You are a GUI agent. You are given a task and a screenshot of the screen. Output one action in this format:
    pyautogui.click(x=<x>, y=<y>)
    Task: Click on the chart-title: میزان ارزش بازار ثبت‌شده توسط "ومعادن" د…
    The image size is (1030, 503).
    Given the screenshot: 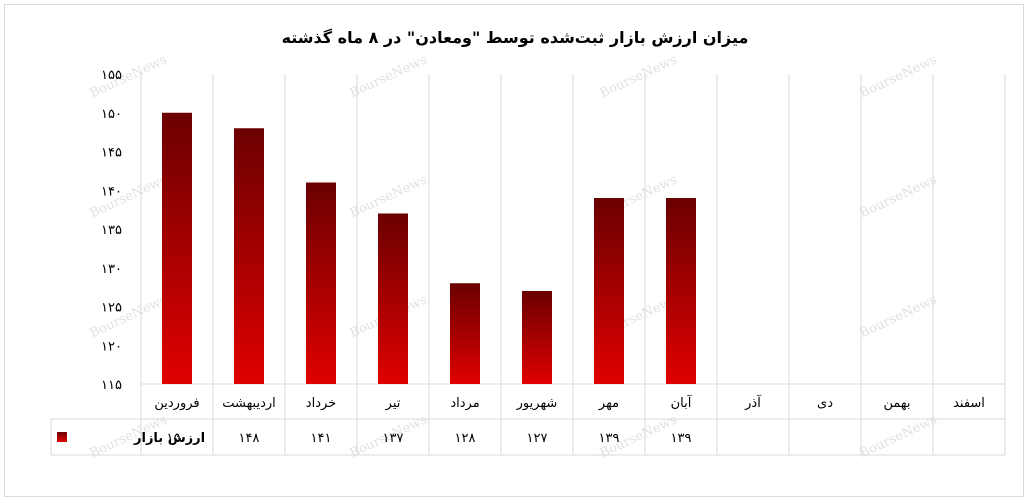 What is the action you would take?
    pyautogui.click(x=515, y=37)
    